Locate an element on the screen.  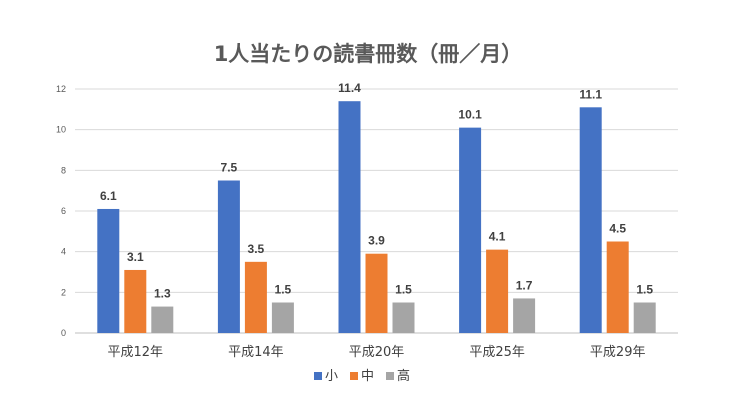
y-tick-label: 12 is located at coordinates (61, 89).